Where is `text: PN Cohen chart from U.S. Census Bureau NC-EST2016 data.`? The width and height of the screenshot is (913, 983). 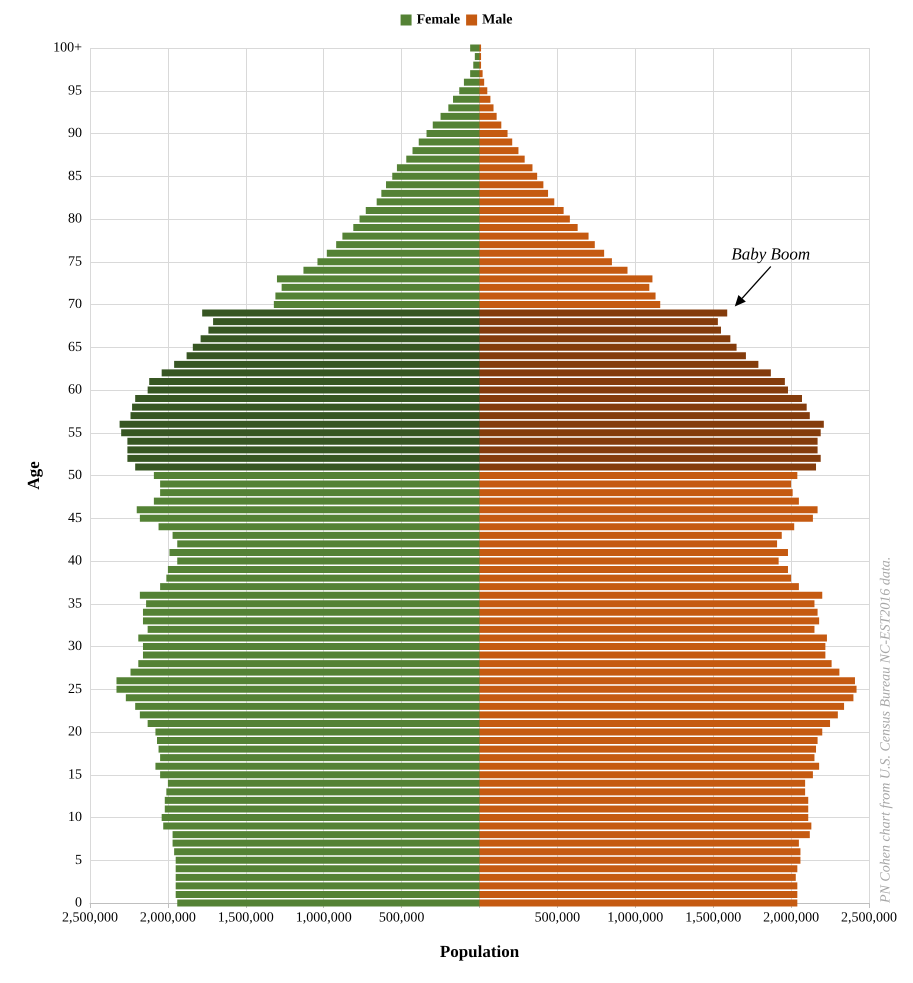
text: PN Cohen chart from U.S. Census Bureau NC-EST2016 data. is located at coordinates (886, 730).